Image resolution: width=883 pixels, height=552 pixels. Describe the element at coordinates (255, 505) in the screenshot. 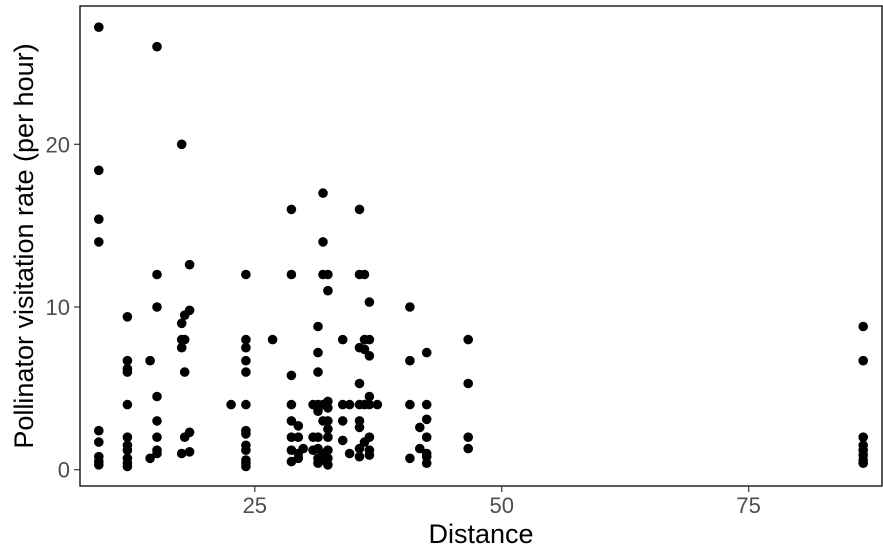

I see `x-tick-label: 25` at that location.